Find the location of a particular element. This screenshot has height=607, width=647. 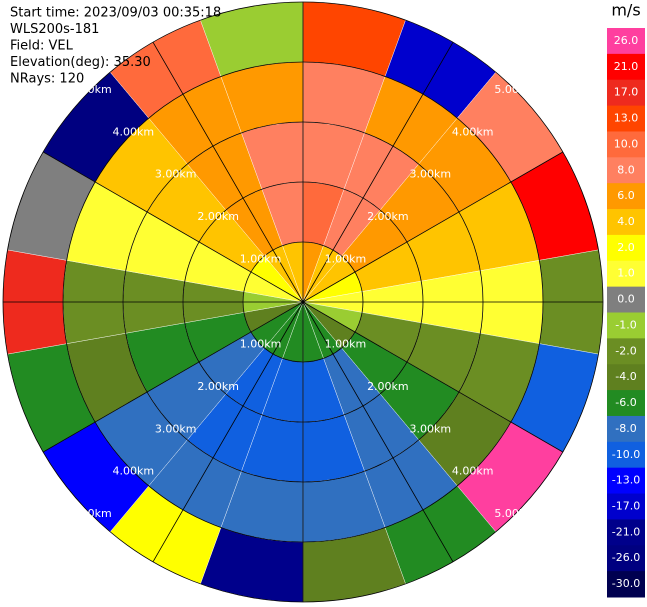

colorbar-label: 2.0 is located at coordinates (626, 247).